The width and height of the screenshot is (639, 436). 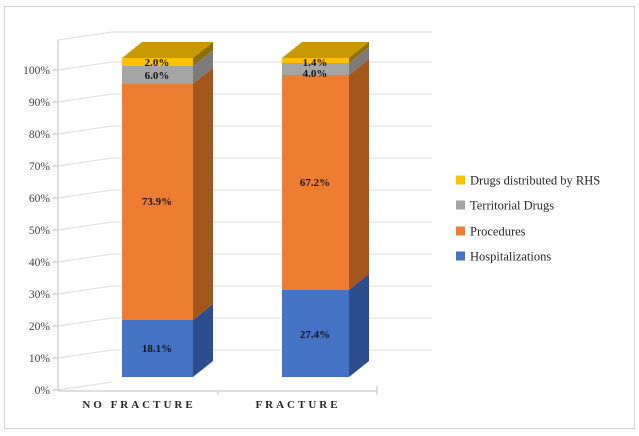 I want to click on bar2-side-territorial, so click(x=359, y=61).